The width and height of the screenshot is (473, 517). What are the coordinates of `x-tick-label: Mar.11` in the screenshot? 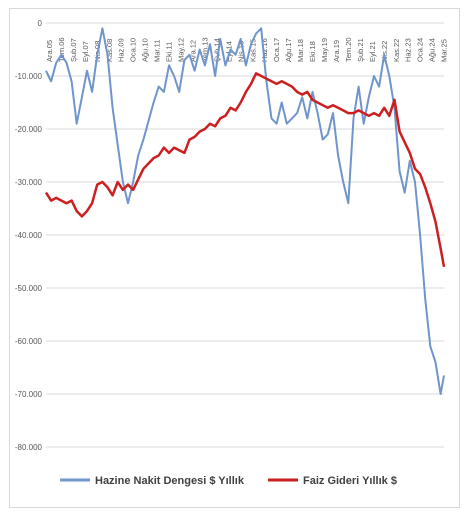 It's located at (157, 51).